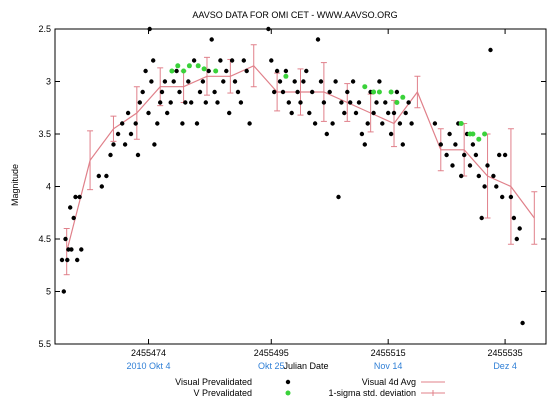 The width and height of the screenshot is (553, 400). I want to click on y-tick-label: 4, so click(48, 187).